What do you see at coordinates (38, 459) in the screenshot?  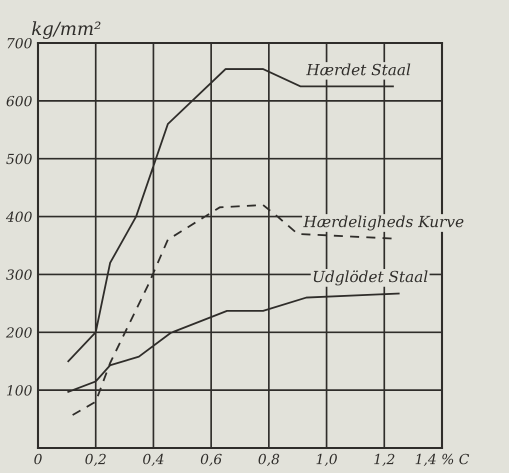 I see `x-tick-label: 0` at bounding box center [38, 459].